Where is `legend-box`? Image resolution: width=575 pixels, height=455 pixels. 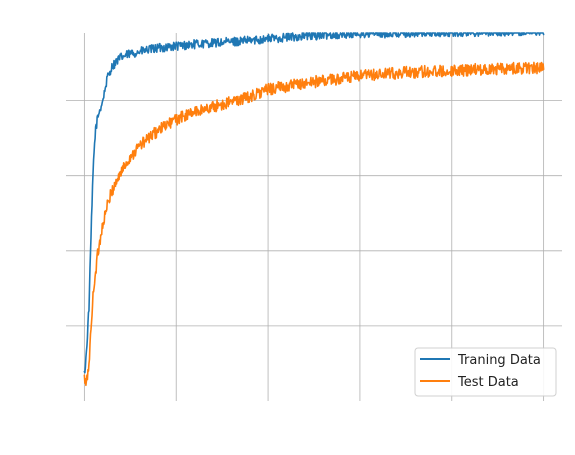 legend-box is located at coordinates (485, 372).